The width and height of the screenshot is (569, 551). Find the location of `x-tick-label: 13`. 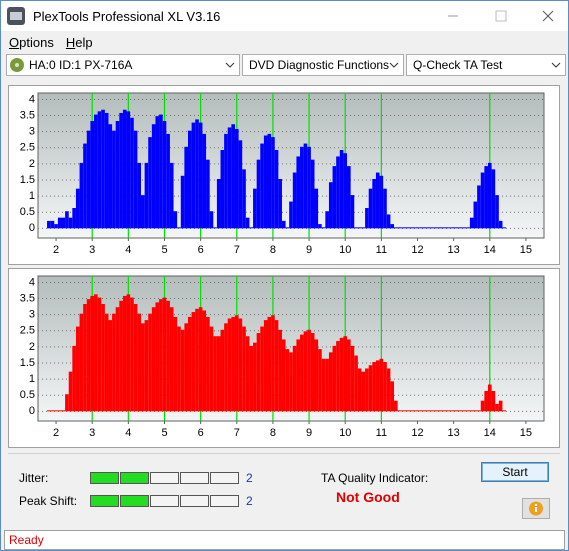

x-tick-label: 13 is located at coordinates (454, 250).